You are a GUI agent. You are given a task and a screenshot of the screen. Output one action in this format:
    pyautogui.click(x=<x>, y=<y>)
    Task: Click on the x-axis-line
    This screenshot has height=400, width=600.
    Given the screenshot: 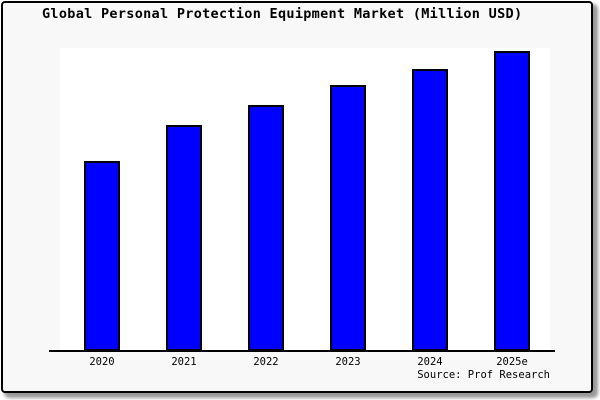 What is the action you would take?
    pyautogui.click(x=302, y=351)
    